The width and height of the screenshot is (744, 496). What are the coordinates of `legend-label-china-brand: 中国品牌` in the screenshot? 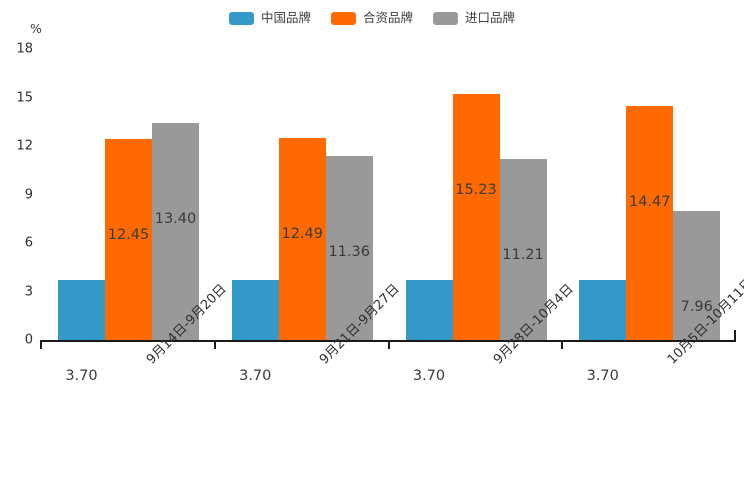 It's located at (285, 18).